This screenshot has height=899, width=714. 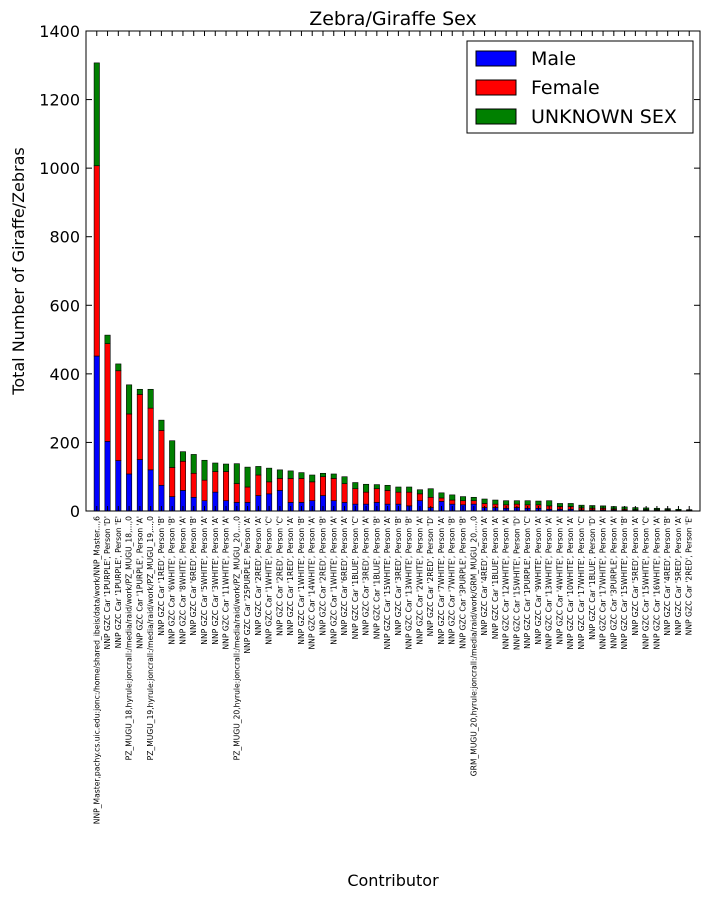 I want to click on x-tick-label-52: NNP GZC Car '16WHITE', Person 'A', so click(x=656, y=583).